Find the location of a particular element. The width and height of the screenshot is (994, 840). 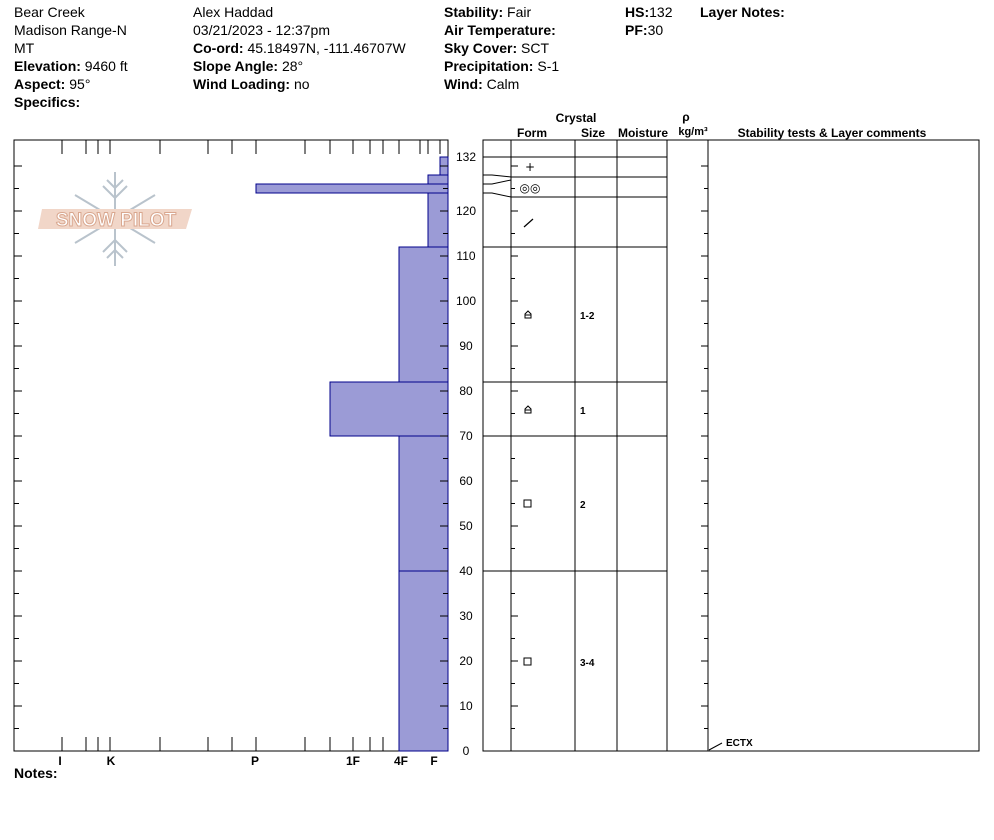

grain-size-5: 2 is located at coordinates (583, 505).